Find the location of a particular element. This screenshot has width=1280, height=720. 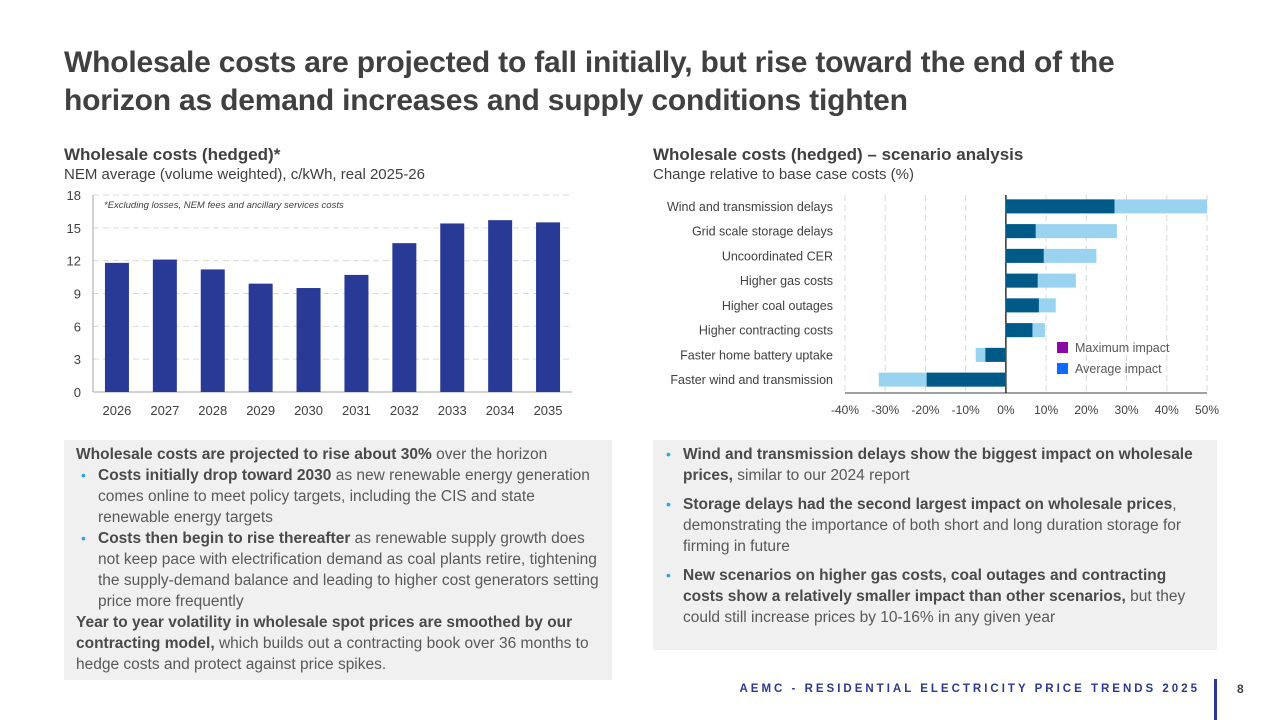

x-tick-label: 2029 is located at coordinates (260, 410).